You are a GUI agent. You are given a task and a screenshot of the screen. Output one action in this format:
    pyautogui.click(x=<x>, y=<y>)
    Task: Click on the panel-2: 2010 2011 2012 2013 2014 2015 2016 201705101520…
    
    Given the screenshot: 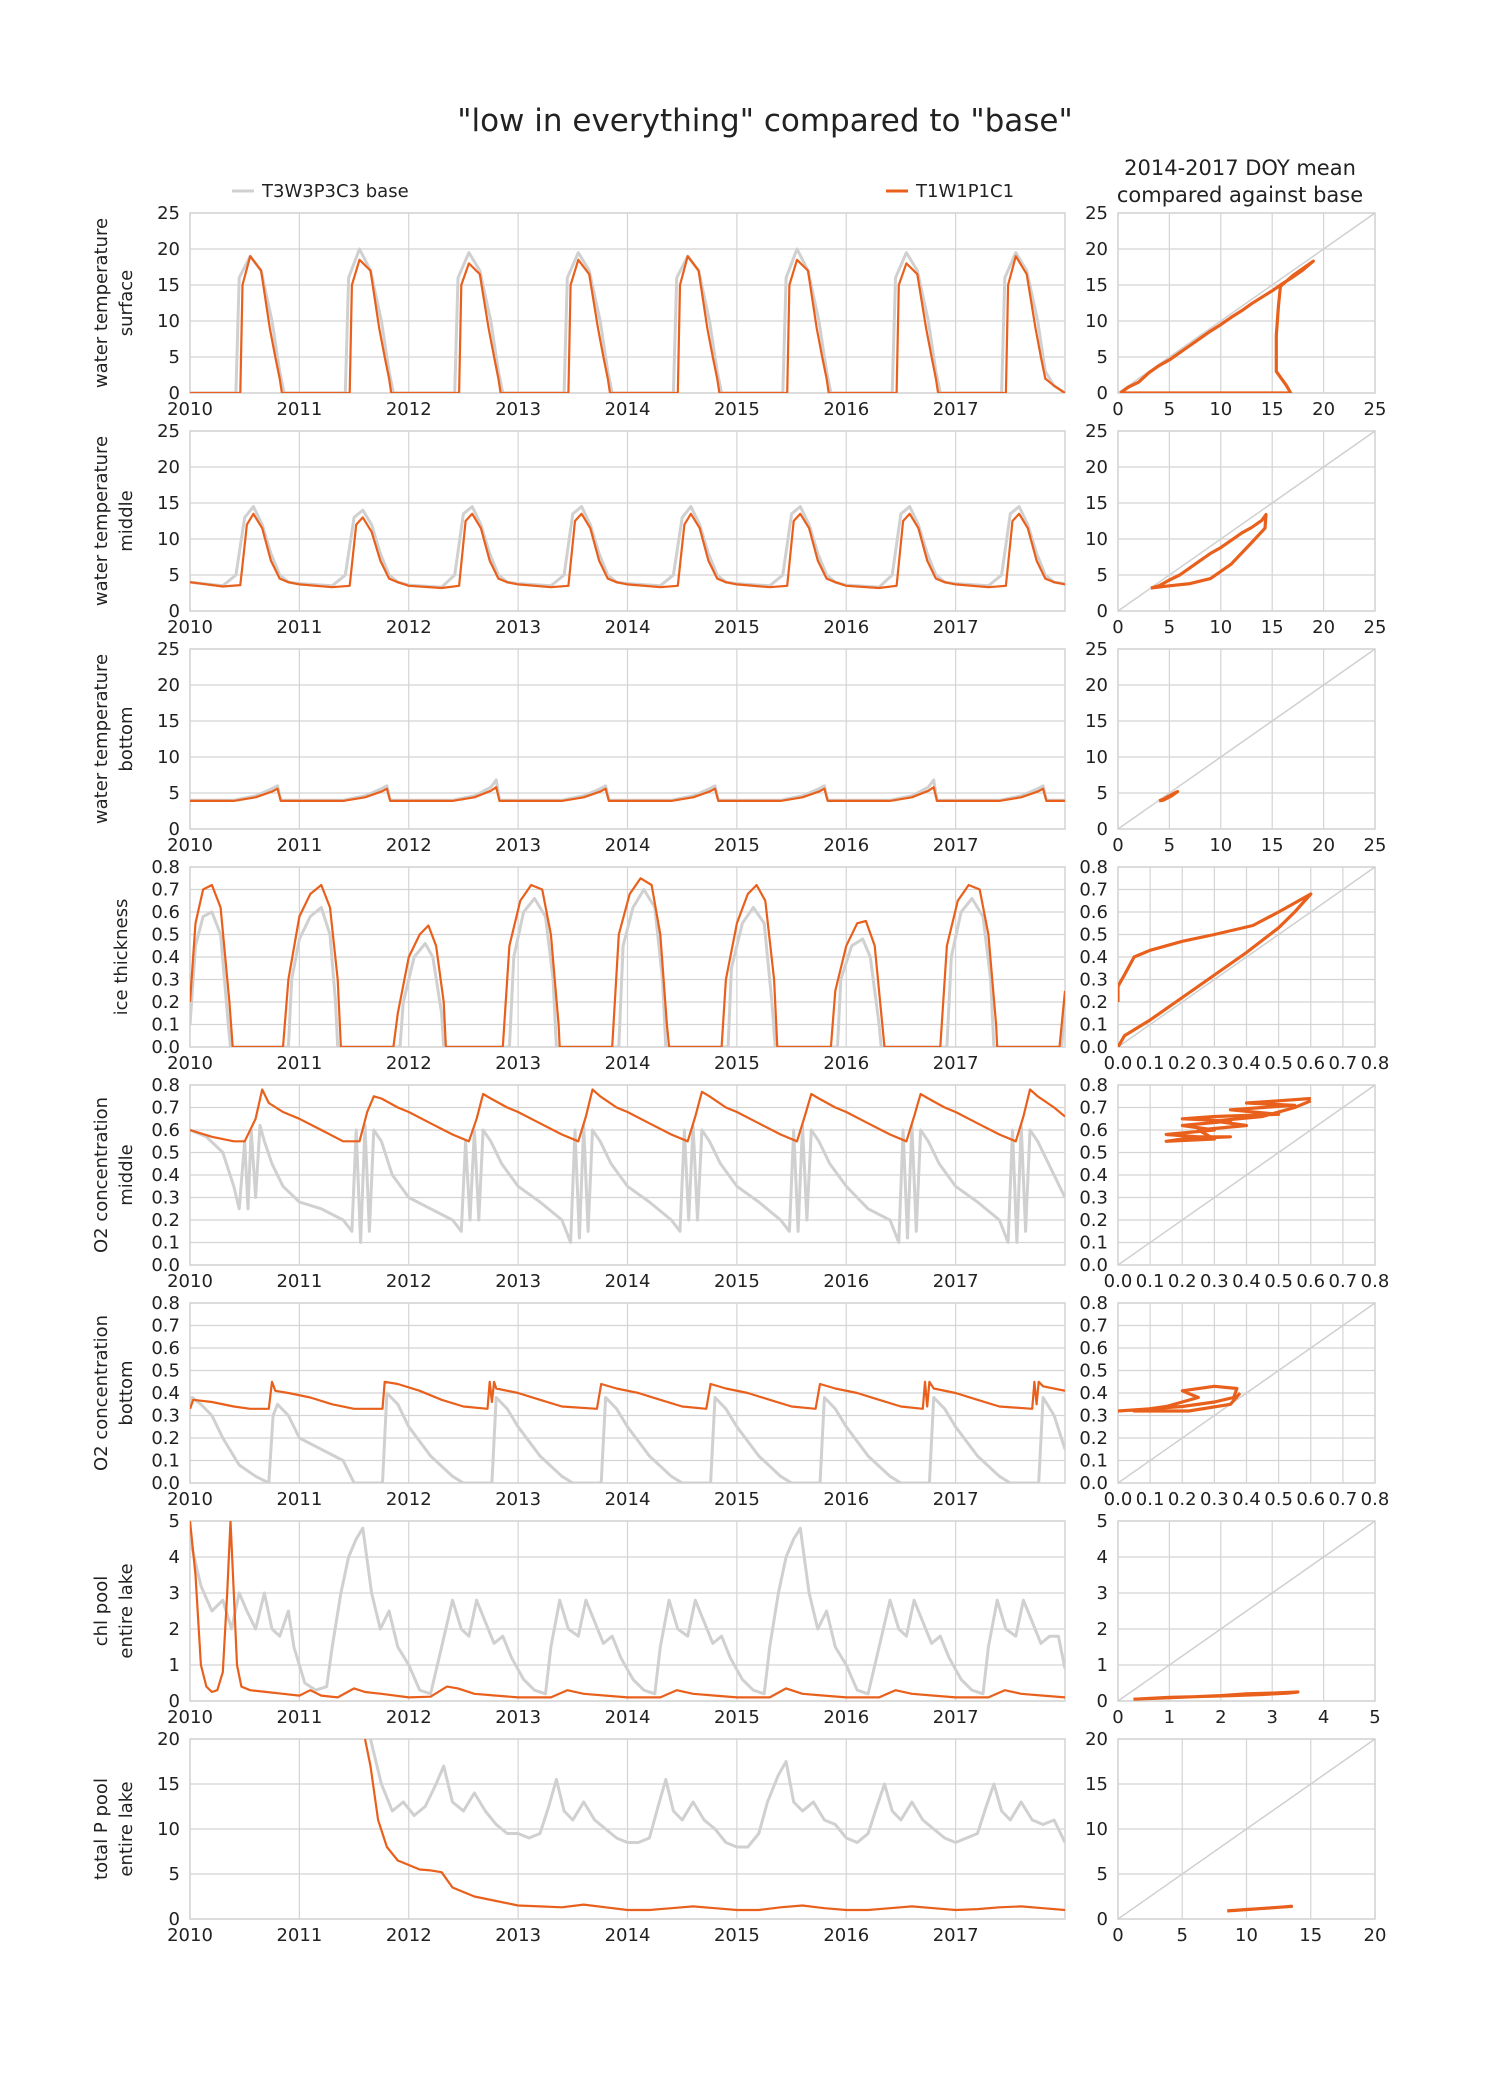 What is the action you would take?
    pyautogui.click(x=738, y=747)
    